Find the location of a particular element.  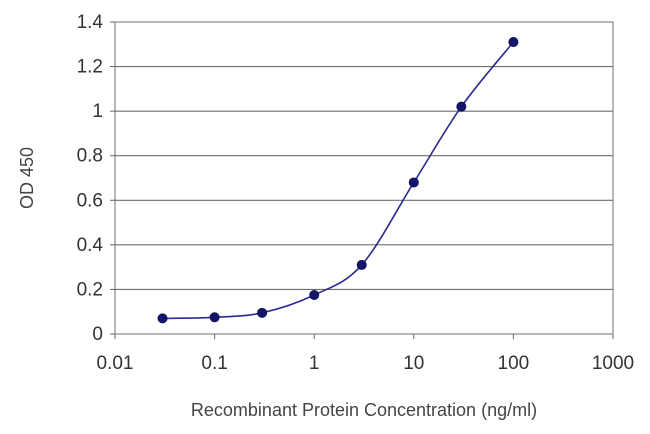

x-tick-label: 0.1 is located at coordinates (214, 363).